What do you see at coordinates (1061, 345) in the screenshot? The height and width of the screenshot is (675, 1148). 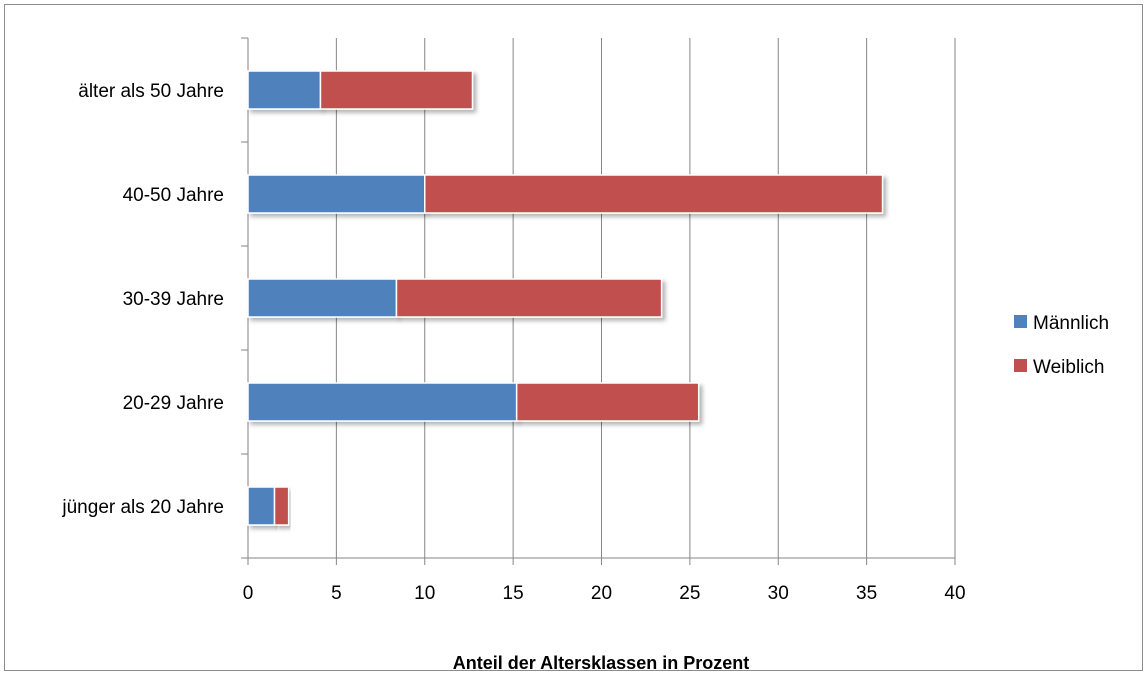 I see `legend: Männlich Weiblich` at bounding box center [1061, 345].